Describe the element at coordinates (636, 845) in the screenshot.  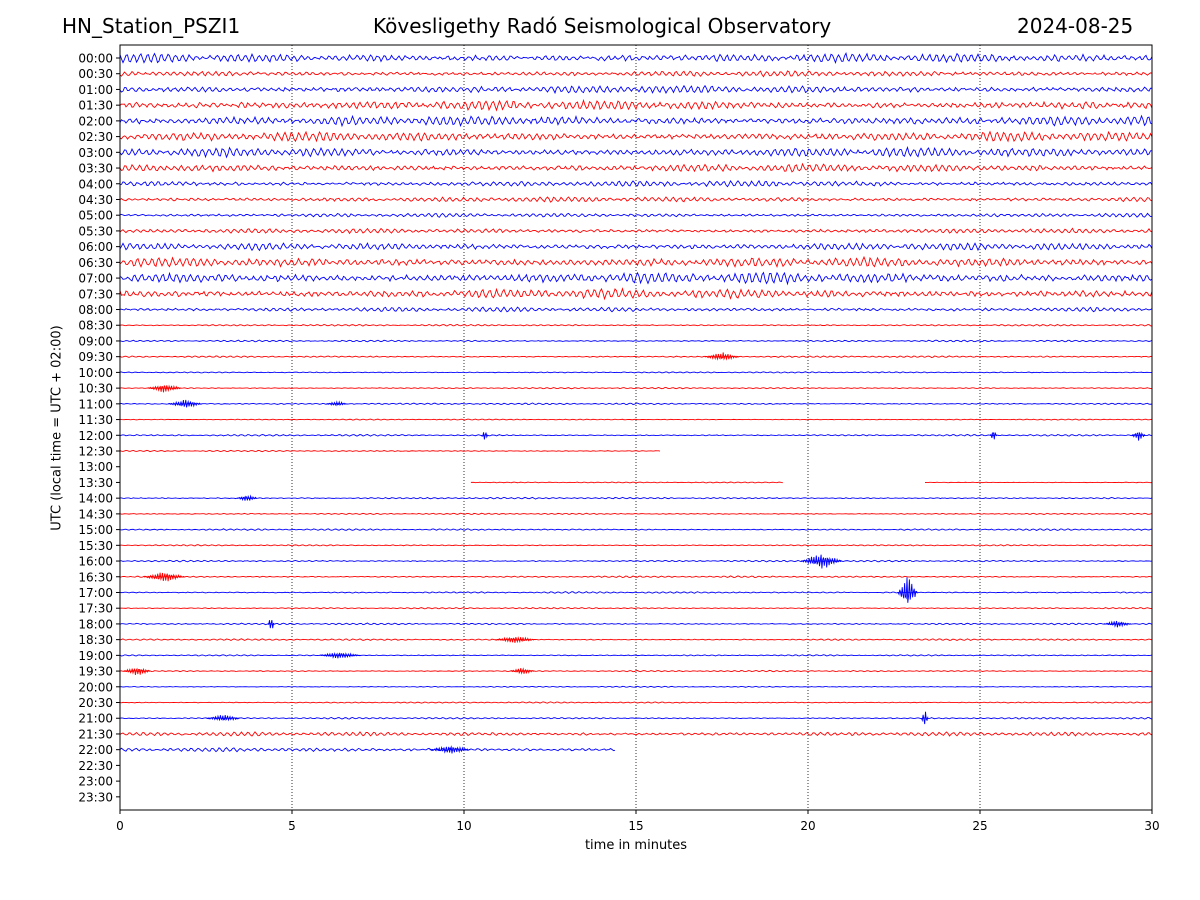
I see `x-axis-label: time in minutes` at that location.